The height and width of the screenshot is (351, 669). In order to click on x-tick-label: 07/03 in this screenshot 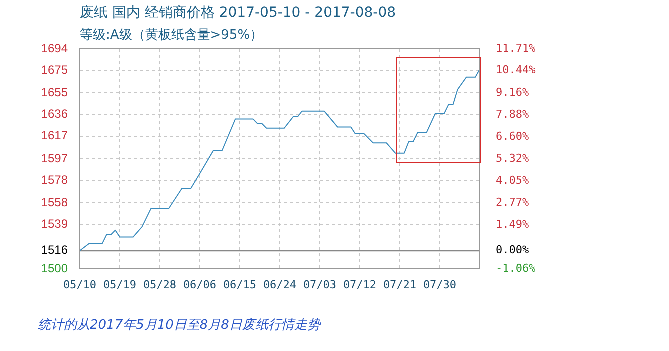, I will do `click(320, 285)`.